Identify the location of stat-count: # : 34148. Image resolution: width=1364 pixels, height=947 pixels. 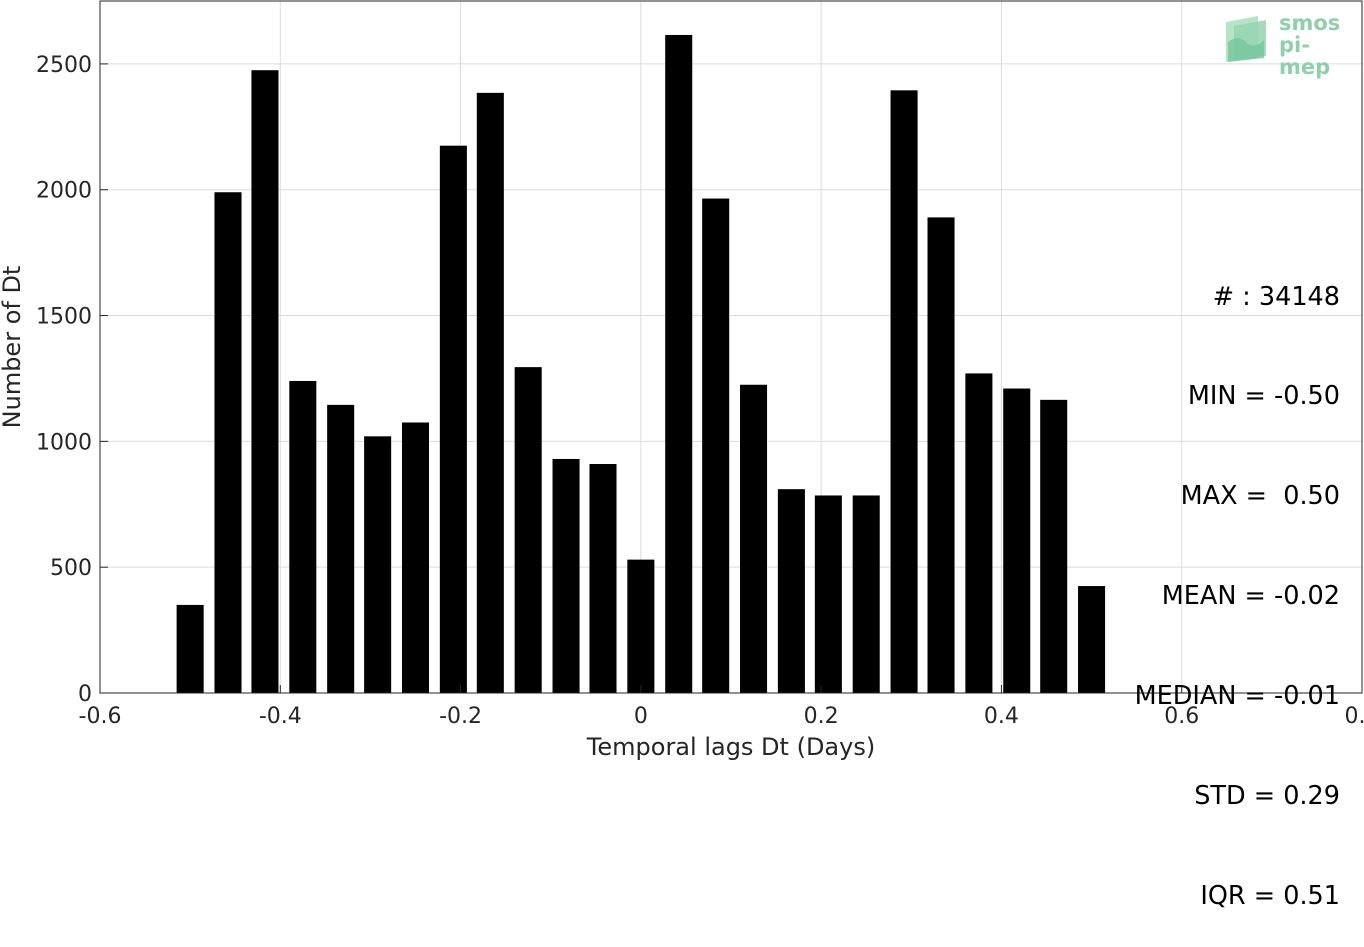
(1237, 297).